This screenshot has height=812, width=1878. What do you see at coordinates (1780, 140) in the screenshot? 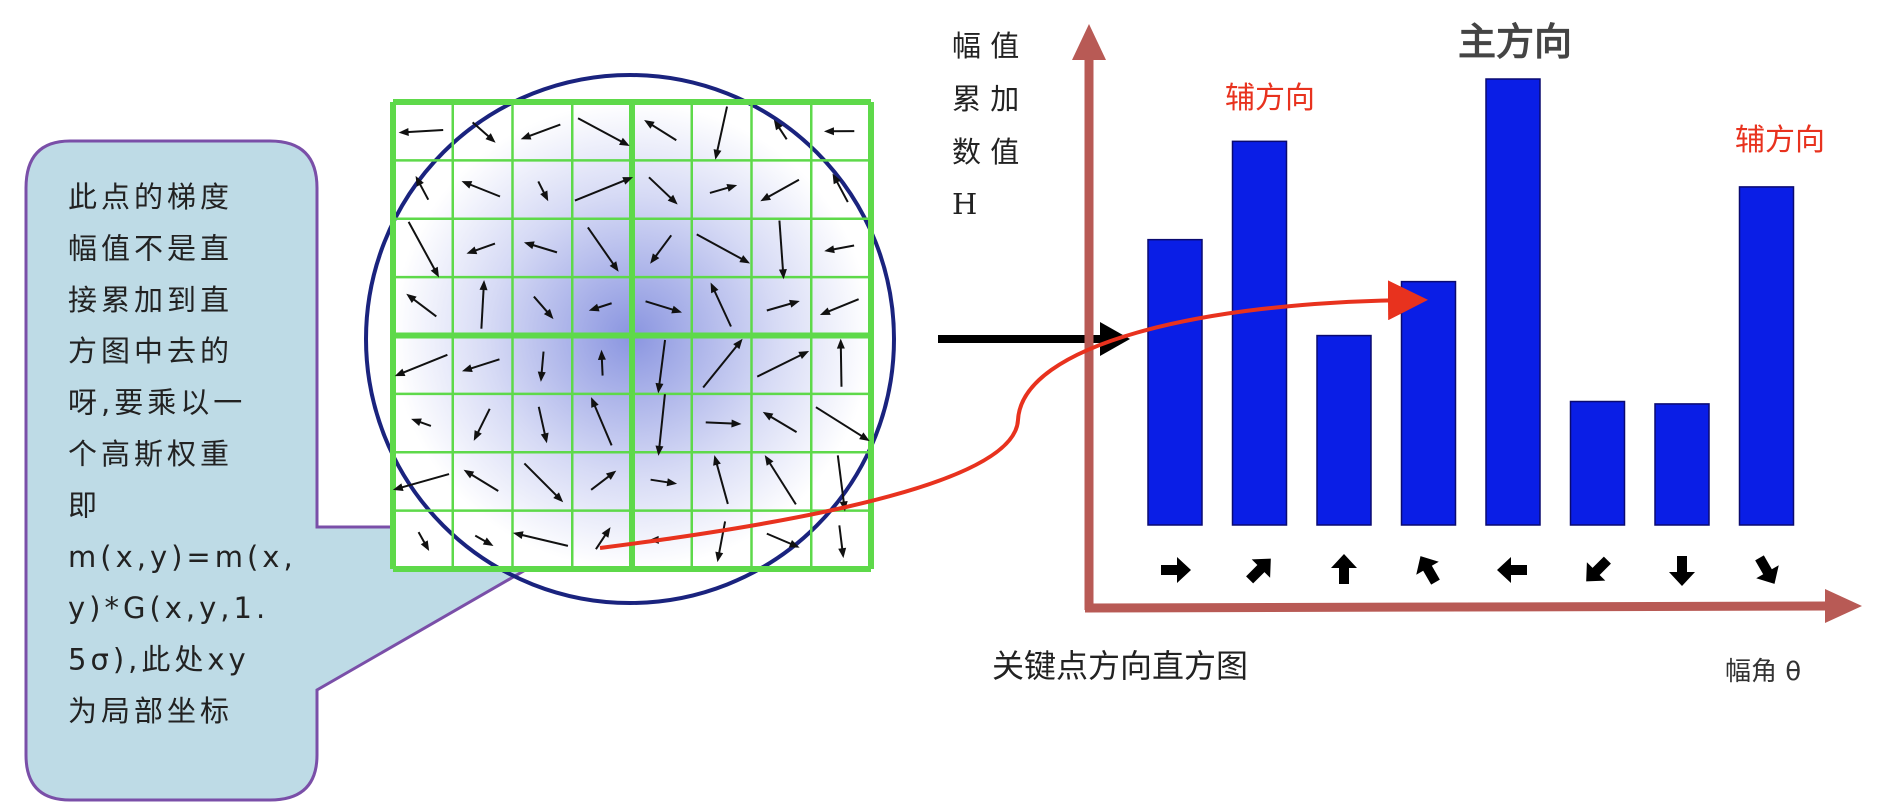
I see `aux-direction-label-2: 辅方向` at bounding box center [1780, 140].